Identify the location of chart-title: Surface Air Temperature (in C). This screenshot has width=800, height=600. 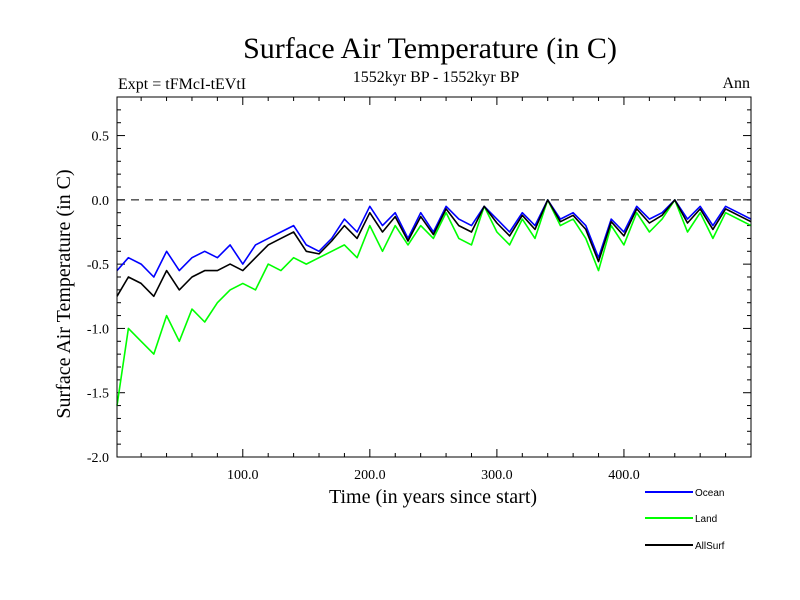
(430, 48).